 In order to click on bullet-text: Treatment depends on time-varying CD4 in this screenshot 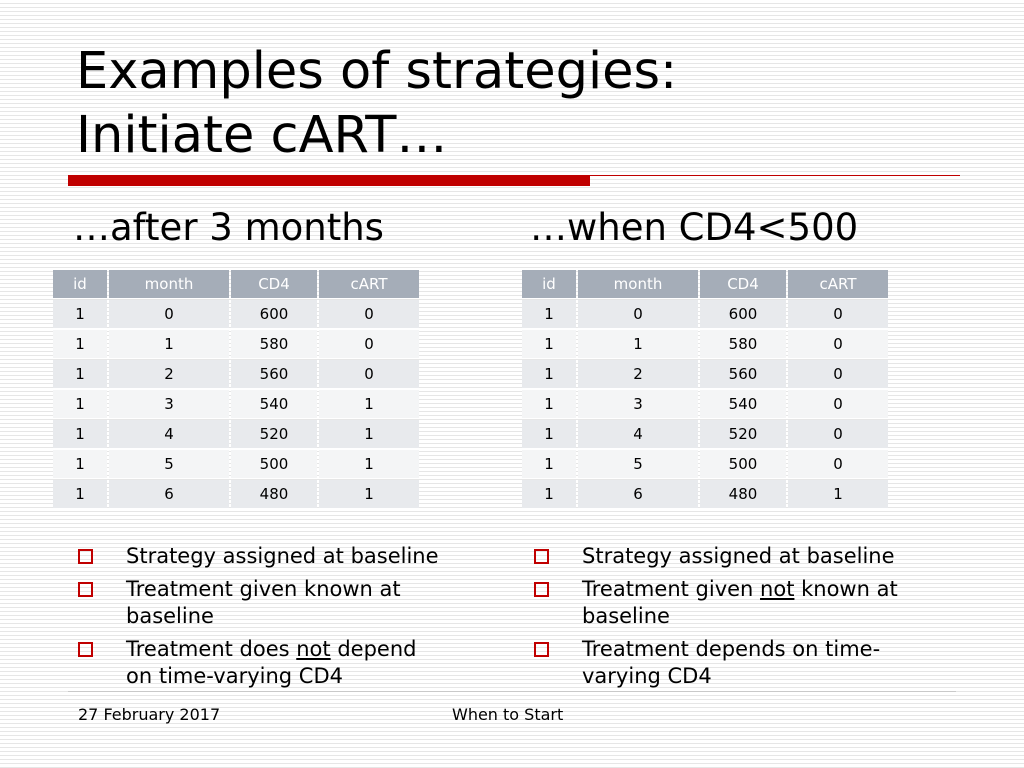, I will do `click(731, 662)`.